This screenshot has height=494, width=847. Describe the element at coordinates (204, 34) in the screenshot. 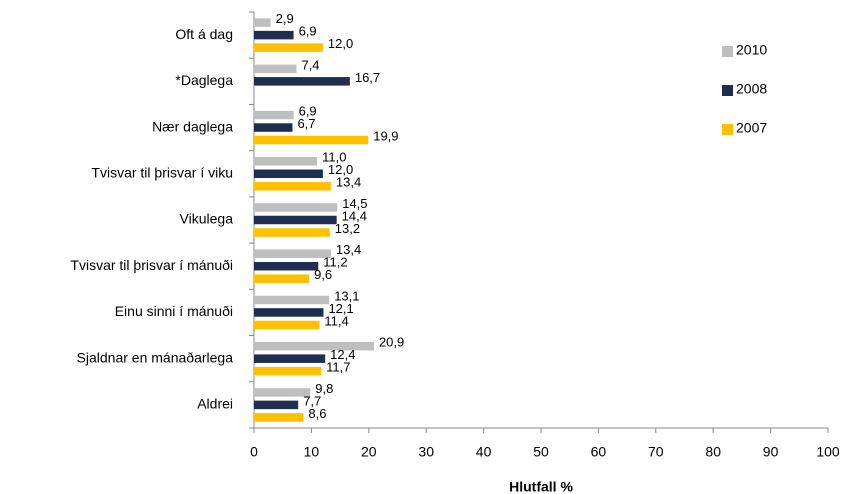

I see `y-tick-label: Oft á dag` at that location.